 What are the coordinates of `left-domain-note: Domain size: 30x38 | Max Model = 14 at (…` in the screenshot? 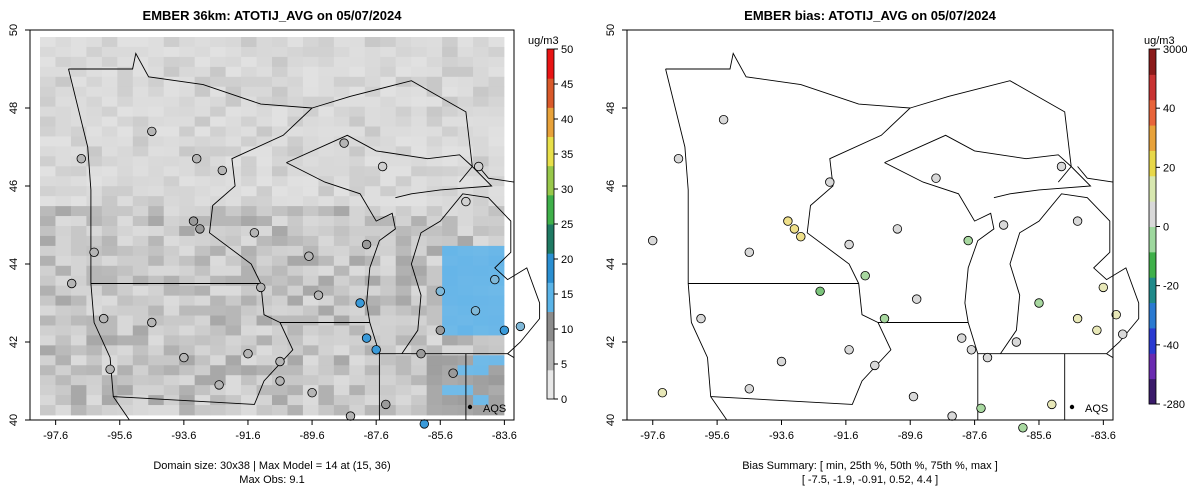 It's located at (271, 466).